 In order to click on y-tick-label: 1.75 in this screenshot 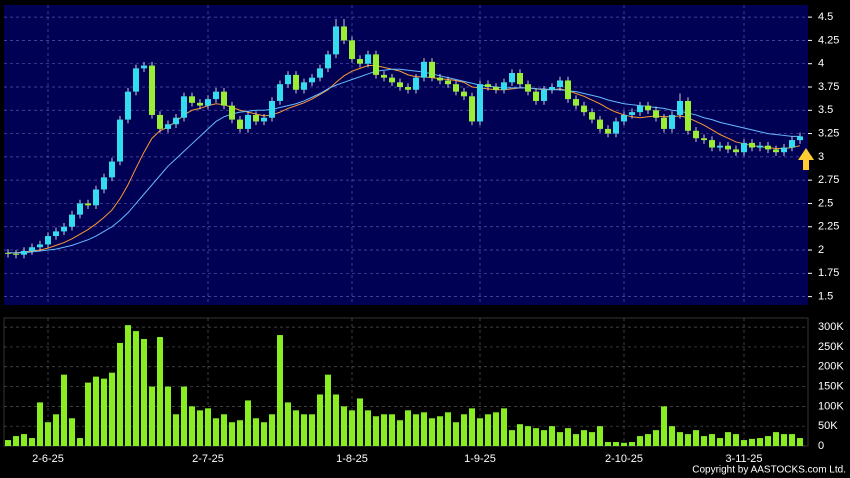, I will do `click(828, 273)`.